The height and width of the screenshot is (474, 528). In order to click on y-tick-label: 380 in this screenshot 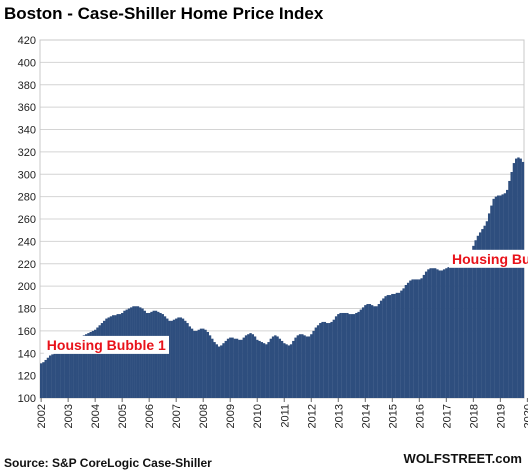, I will do `click(27, 86)`.